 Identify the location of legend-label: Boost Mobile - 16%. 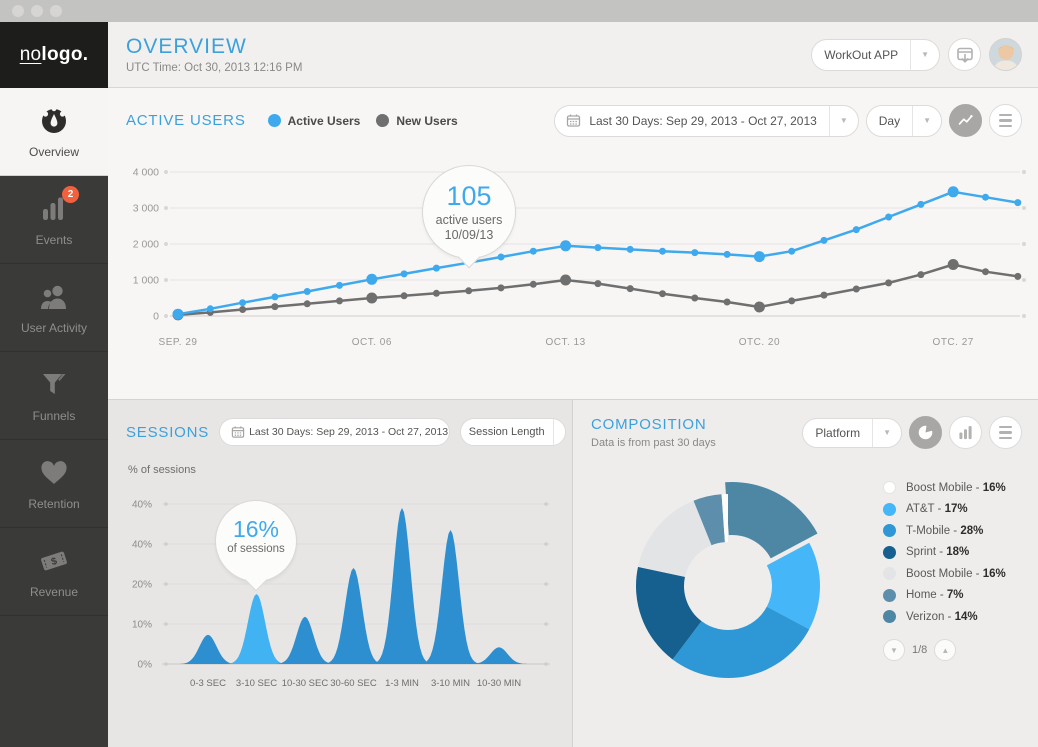
(956, 487).